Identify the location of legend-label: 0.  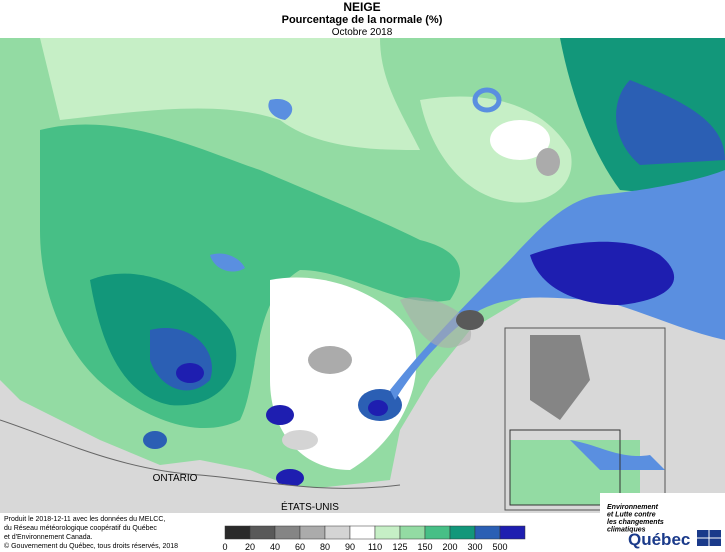
(224, 547).